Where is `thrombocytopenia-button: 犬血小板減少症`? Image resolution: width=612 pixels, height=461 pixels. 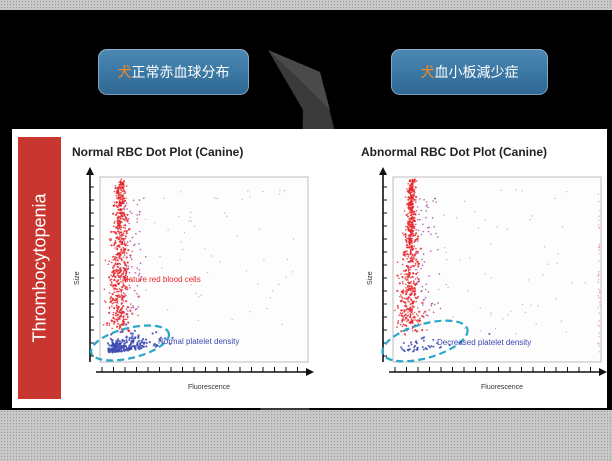 thrombocytopenia-button: 犬血小板減少症 is located at coordinates (469, 72).